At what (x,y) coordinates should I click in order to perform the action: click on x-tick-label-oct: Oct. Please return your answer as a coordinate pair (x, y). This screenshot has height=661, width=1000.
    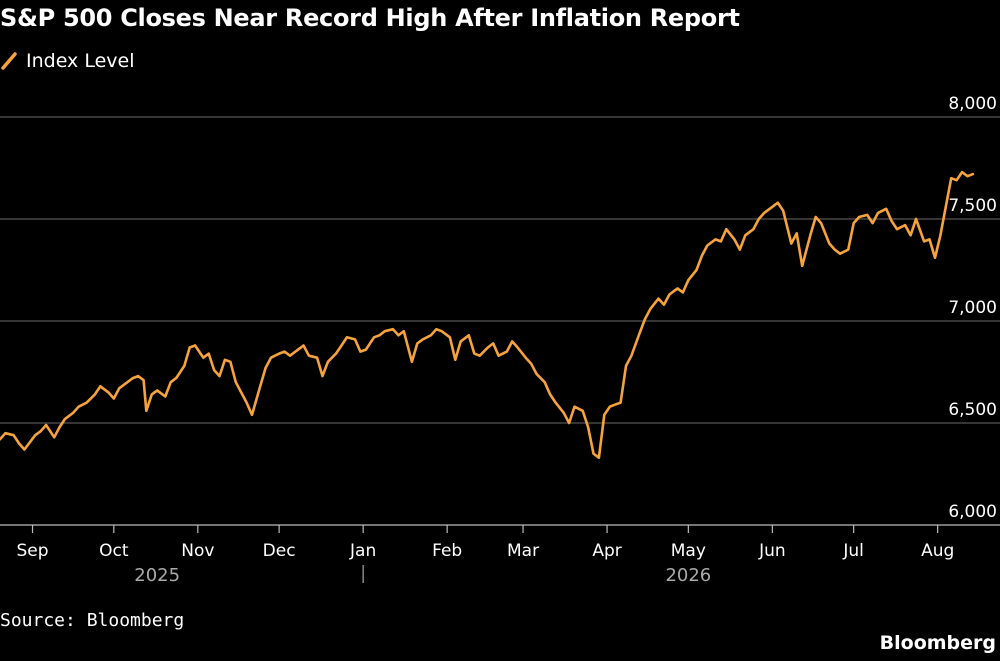
    Looking at the image, I should click on (114, 551).